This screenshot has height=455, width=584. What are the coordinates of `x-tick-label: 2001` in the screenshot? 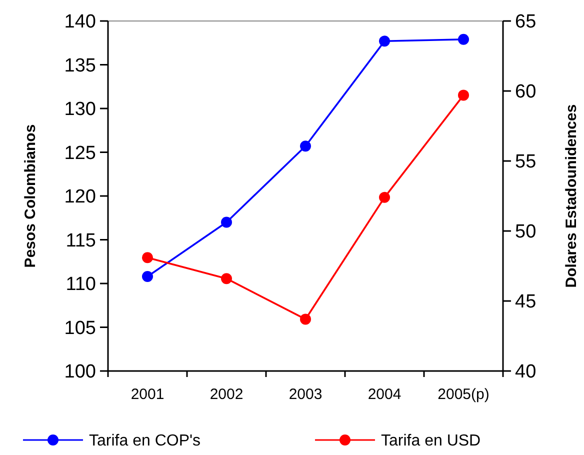 It's located at (147, 394).